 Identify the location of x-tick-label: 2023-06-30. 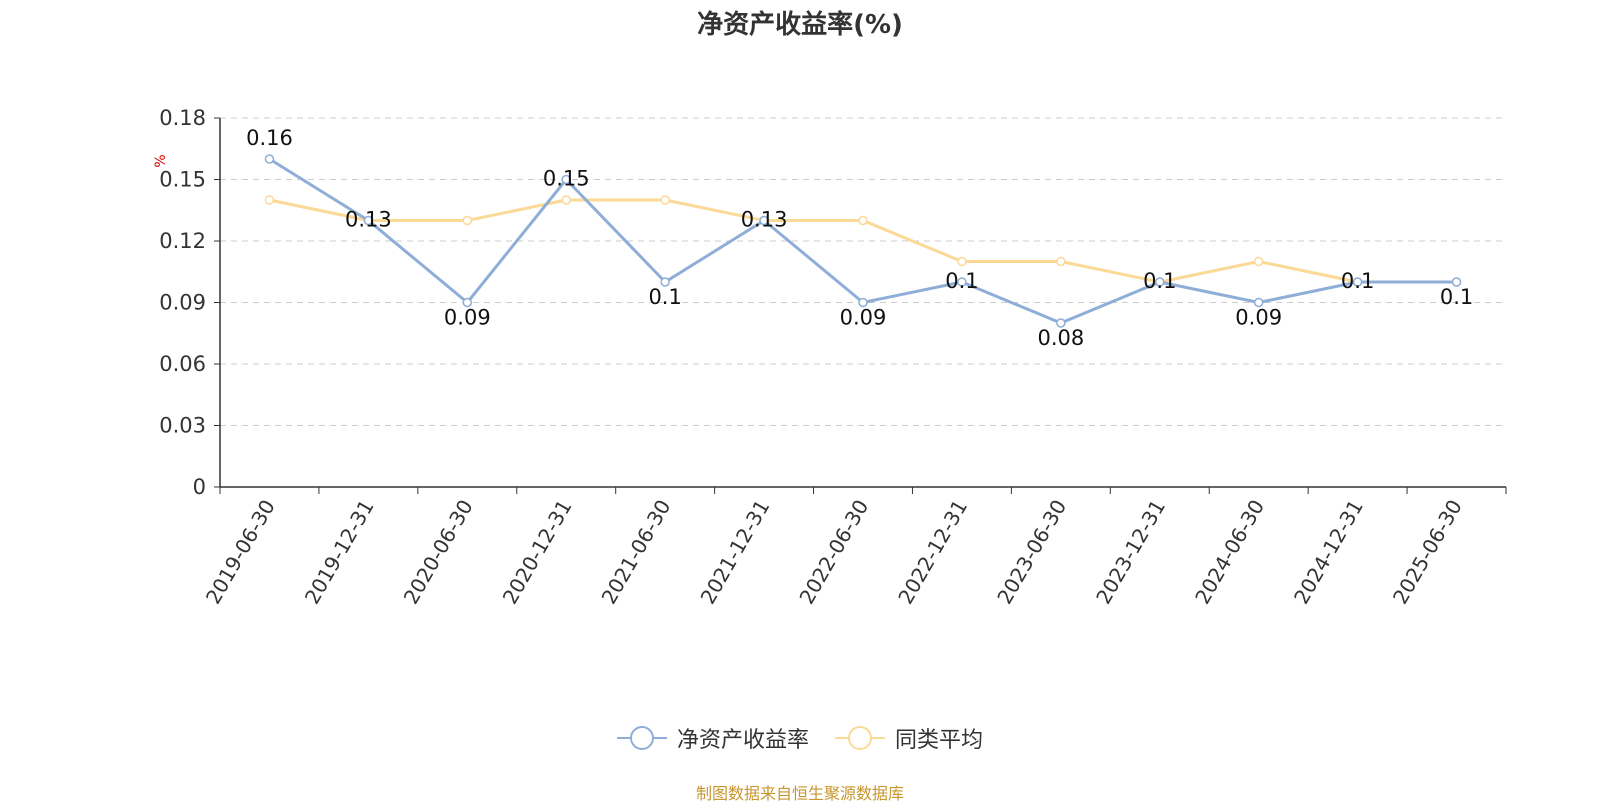
(1031, 552).